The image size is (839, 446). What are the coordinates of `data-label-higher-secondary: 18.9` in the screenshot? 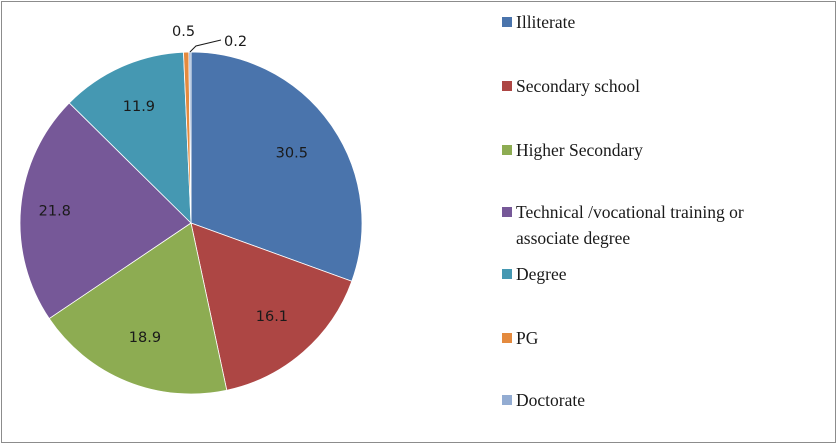 It's located at (145, 338).